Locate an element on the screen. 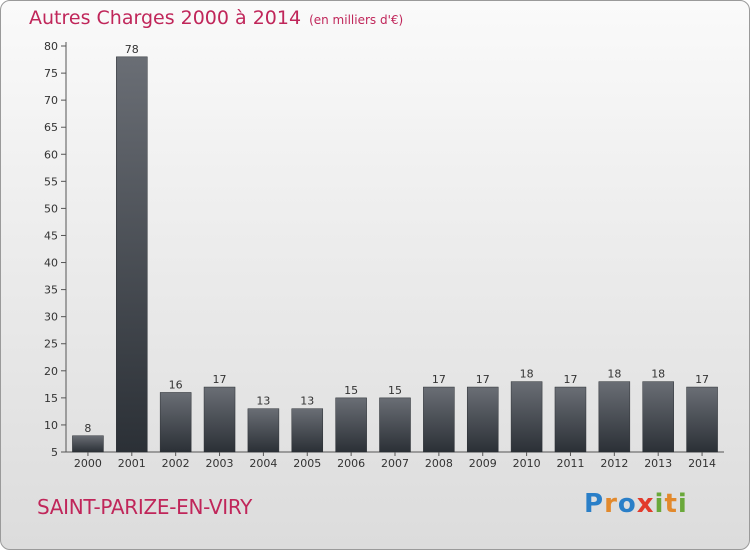  x-tick-label: 2008 is located at coordinates (439, 463).